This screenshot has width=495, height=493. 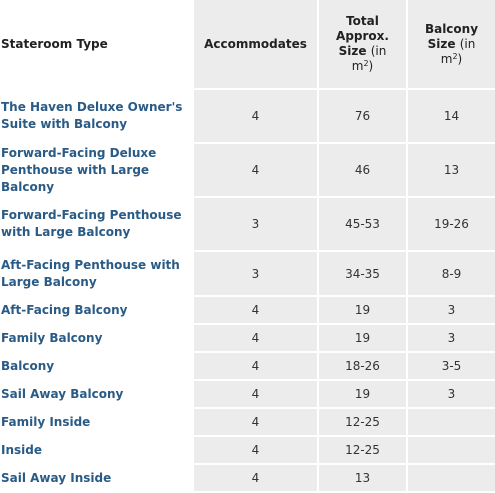 I want to click on table-row: Family Inside 4 12-25, so click(x=247, y=423).